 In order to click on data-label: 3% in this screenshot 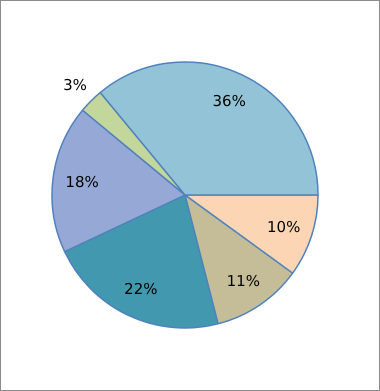, I will do `click(75, 85)`.